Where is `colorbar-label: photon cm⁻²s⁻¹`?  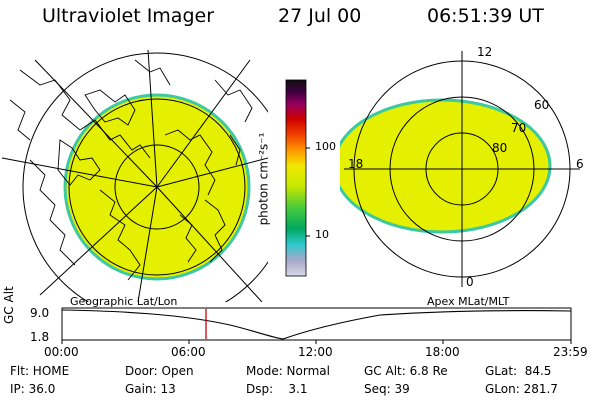 colorbar-label: photon cm⁻²s⁻¹ is located at coordinates (263, 179).